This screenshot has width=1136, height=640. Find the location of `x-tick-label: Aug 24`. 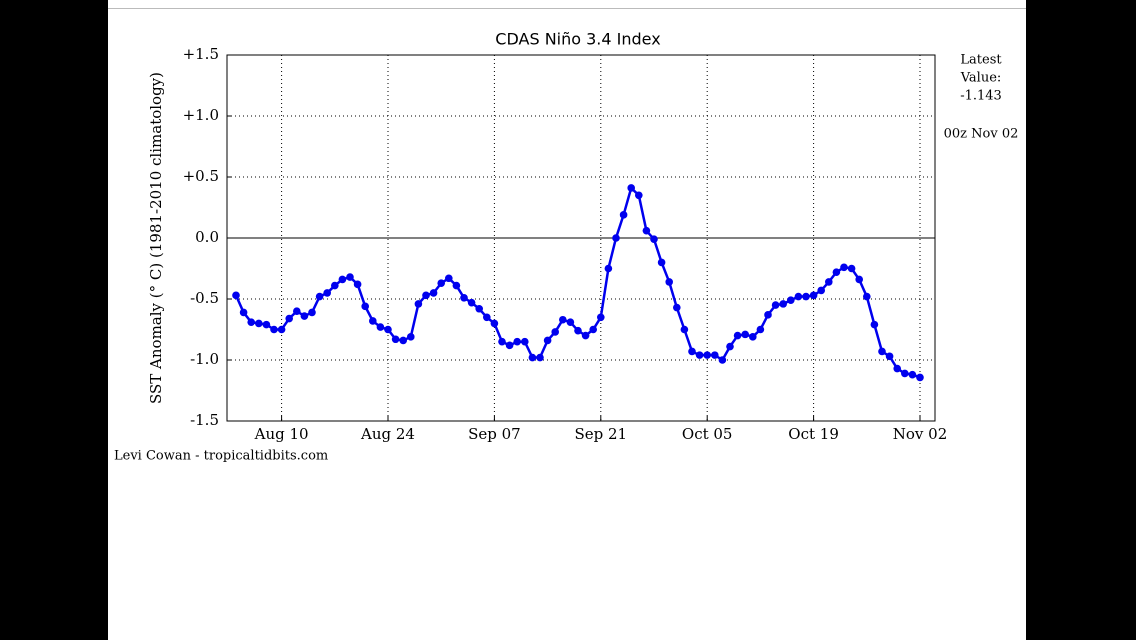

x-tick-label: Aug 24 is located at coordinates (387, 434).